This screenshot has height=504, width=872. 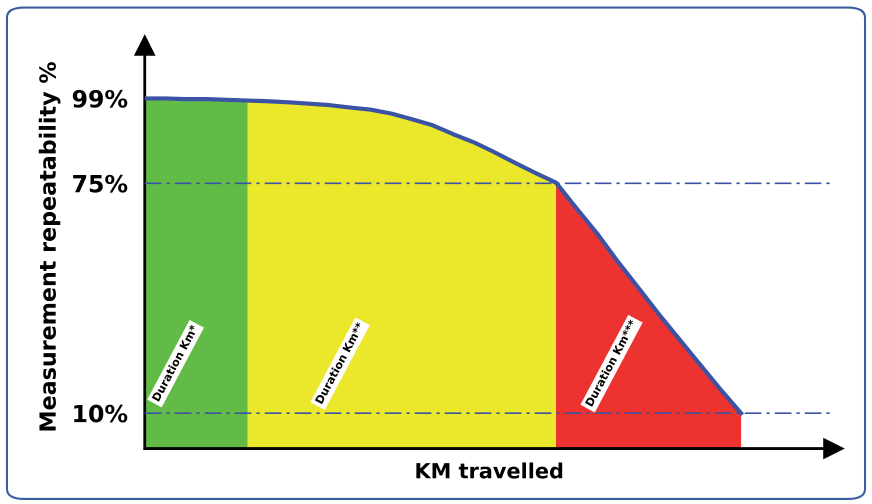 What do you see at coordinates (100, 99) in the screenshot?
I see `y-tick-label: 99%` at bounding box center [100, 99].